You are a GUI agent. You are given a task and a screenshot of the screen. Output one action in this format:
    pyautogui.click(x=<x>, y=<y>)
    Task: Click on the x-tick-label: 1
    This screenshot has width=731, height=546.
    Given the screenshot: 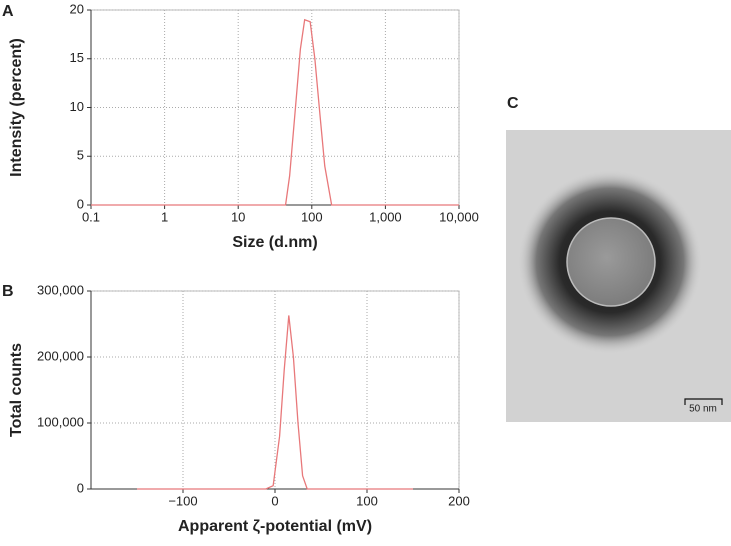 What is the action you would take?
    pyautogui.click(x=164, y=216)
    